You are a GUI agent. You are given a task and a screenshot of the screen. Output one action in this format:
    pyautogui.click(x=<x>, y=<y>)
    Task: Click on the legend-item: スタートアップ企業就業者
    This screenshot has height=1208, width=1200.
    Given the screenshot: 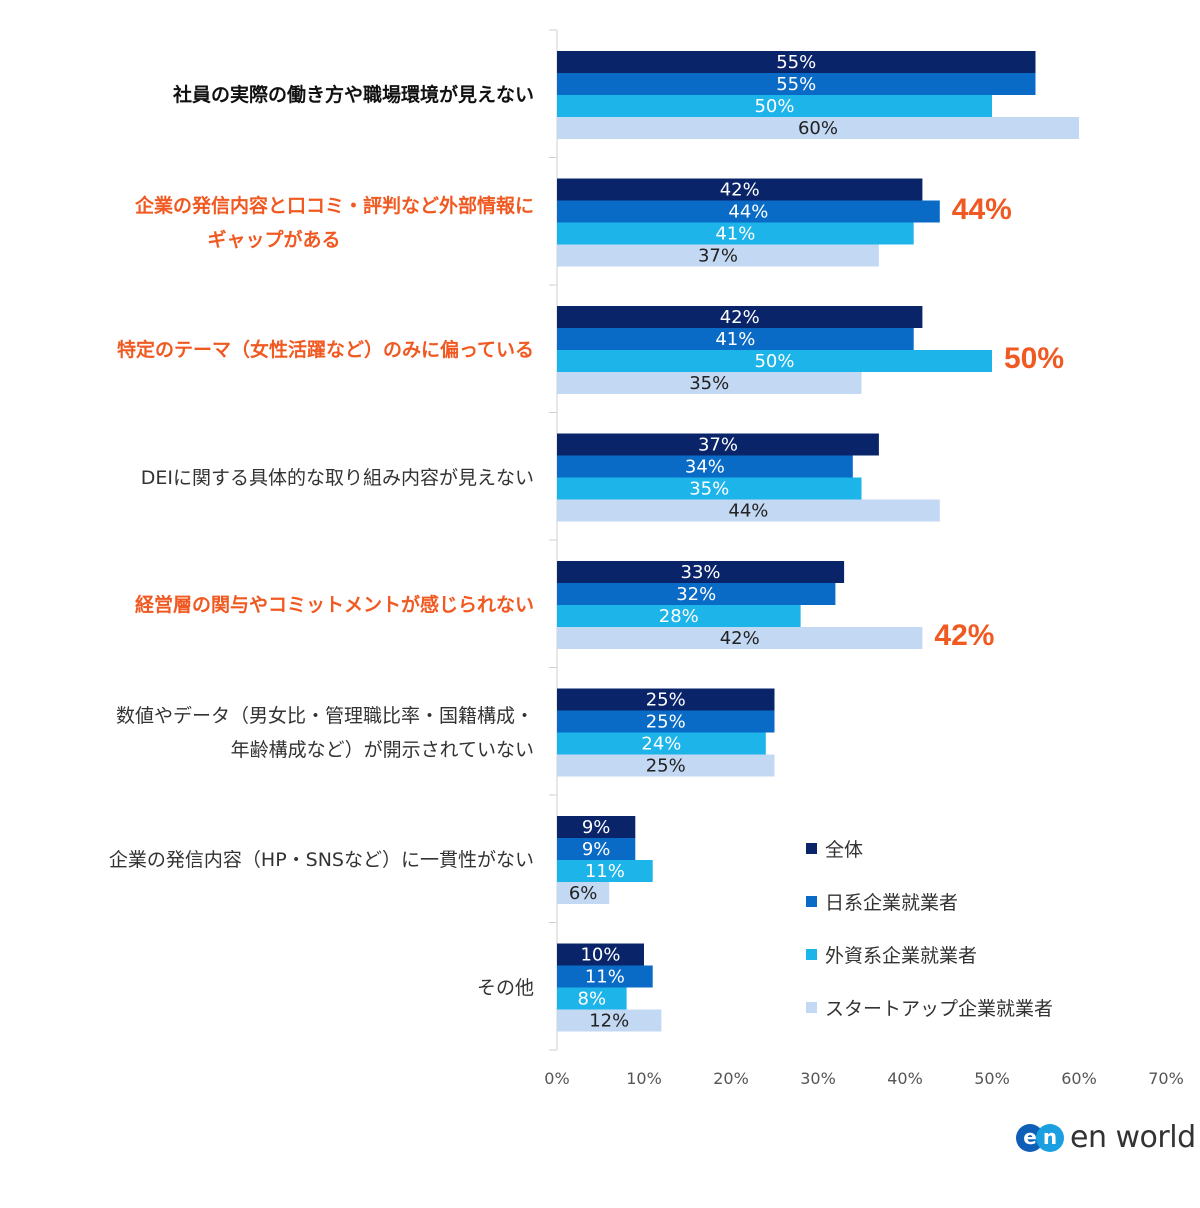 What is the action you would take?
    pyautogui.click(x=929, y=1007)
    